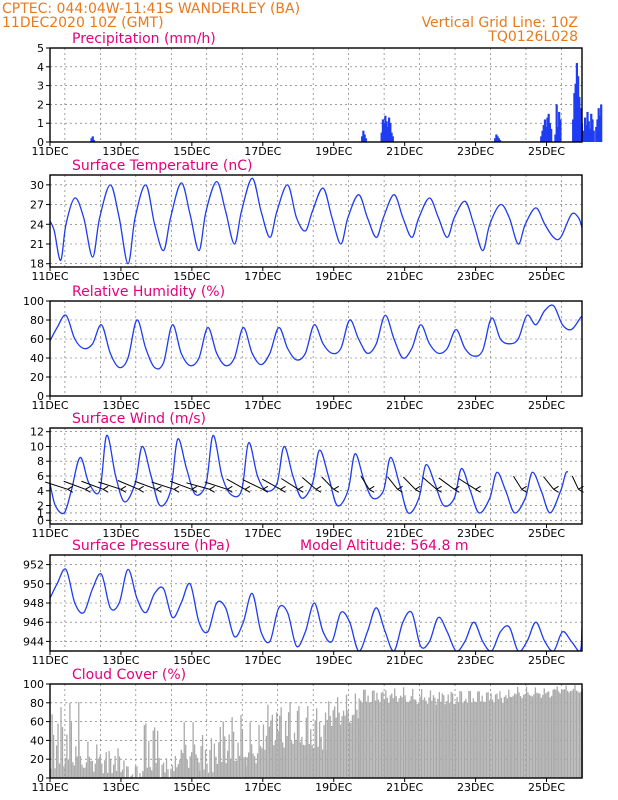 Image resolution: width=618 pixels, height=800 pixels. What do you see at coordinates (404, 660) in the screenshot?
I see `x-tick-label: 21DEC` at bounding box center [404, 660].